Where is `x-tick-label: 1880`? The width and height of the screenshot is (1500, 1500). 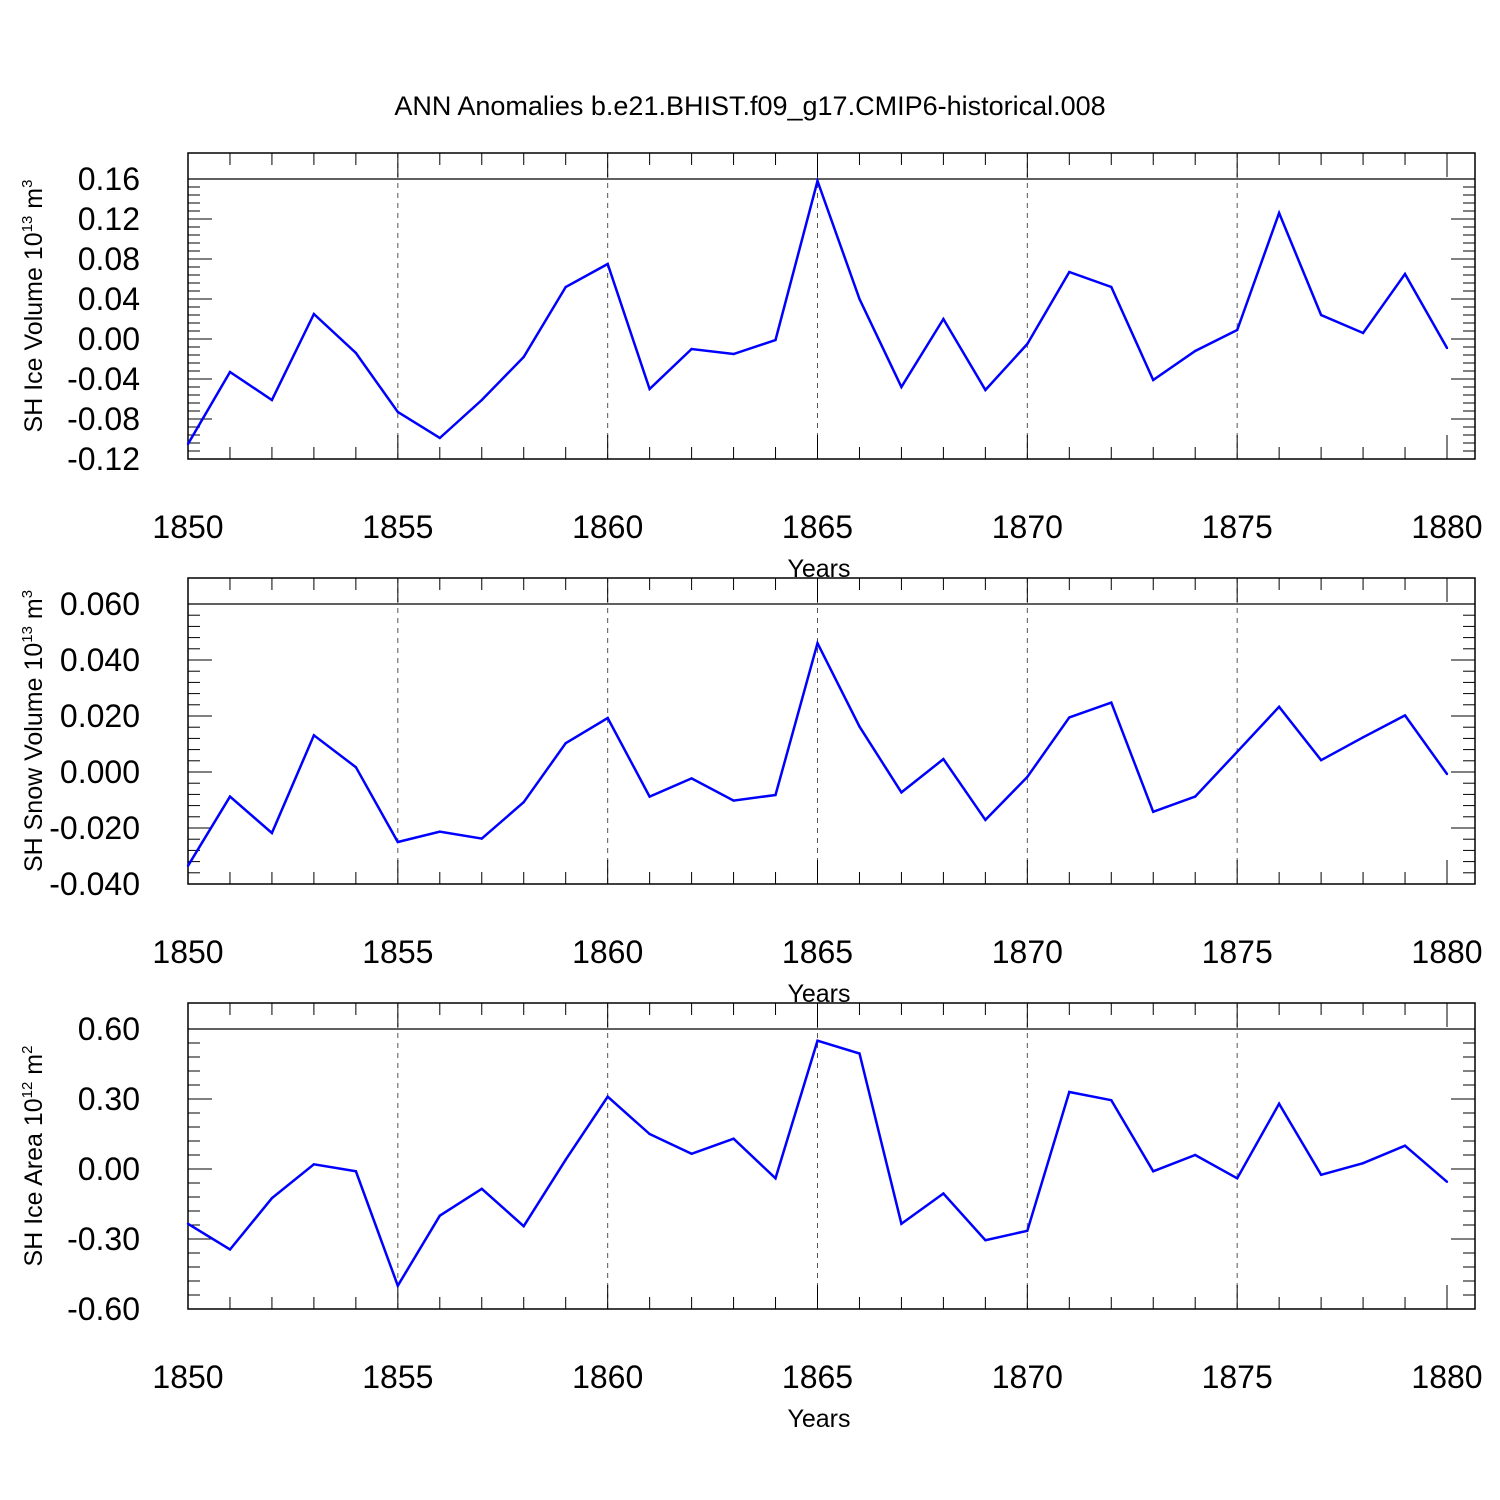 x-tick-label: 1880 is located at coordinates (1446, 527).